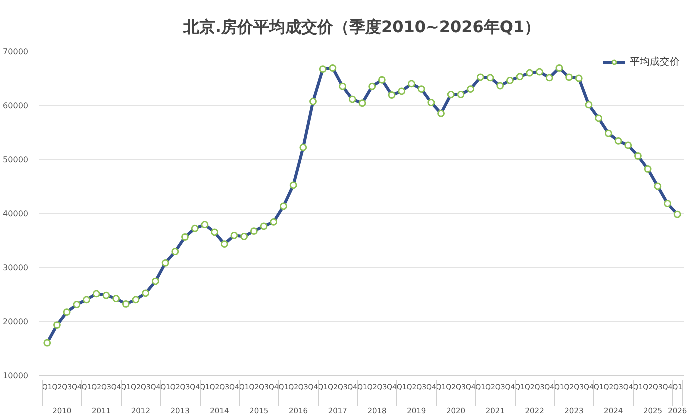 The height and width of the screenshot is (416, 690). Describe the element at coordinates (16, 52) in the screenshot. I see `y-tick-label: 70000` at that location.